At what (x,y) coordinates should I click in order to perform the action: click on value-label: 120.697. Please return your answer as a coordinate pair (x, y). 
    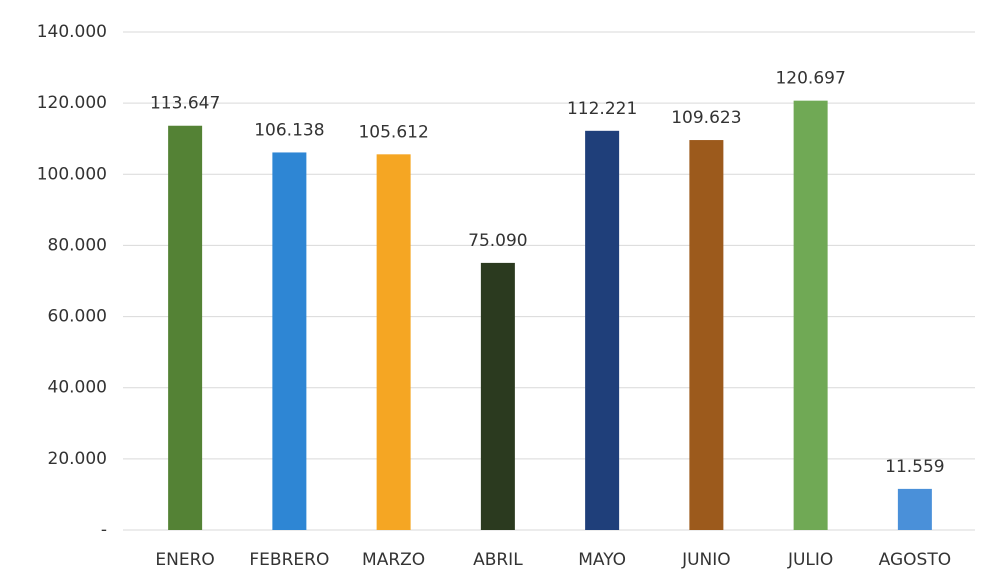
    Looking at the image, I should click on (810, 79).